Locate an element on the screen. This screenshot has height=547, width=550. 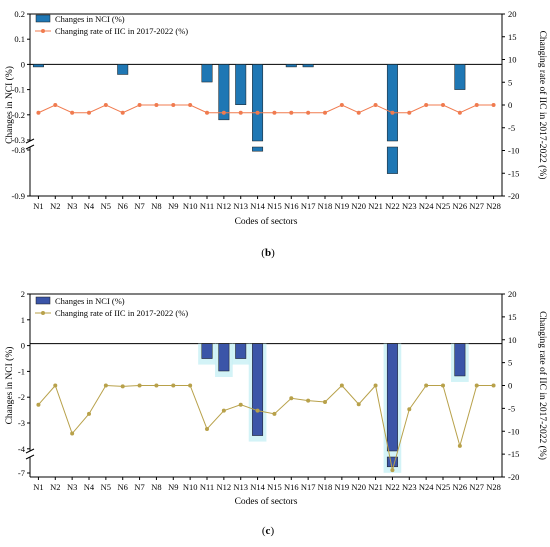
x-tick-label: N13 is located at coordinates (240, 487).